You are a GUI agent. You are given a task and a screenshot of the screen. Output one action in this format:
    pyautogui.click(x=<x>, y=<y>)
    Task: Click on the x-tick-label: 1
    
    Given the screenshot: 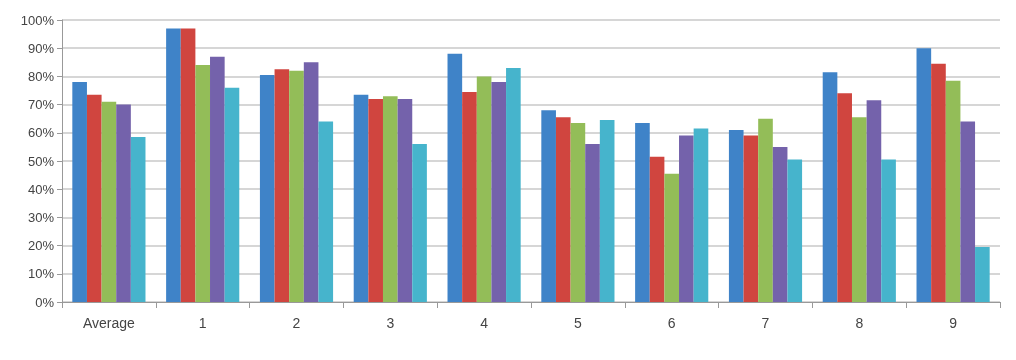 What is the action you would take?
    pyautogui.click(x=202, y=323)
    